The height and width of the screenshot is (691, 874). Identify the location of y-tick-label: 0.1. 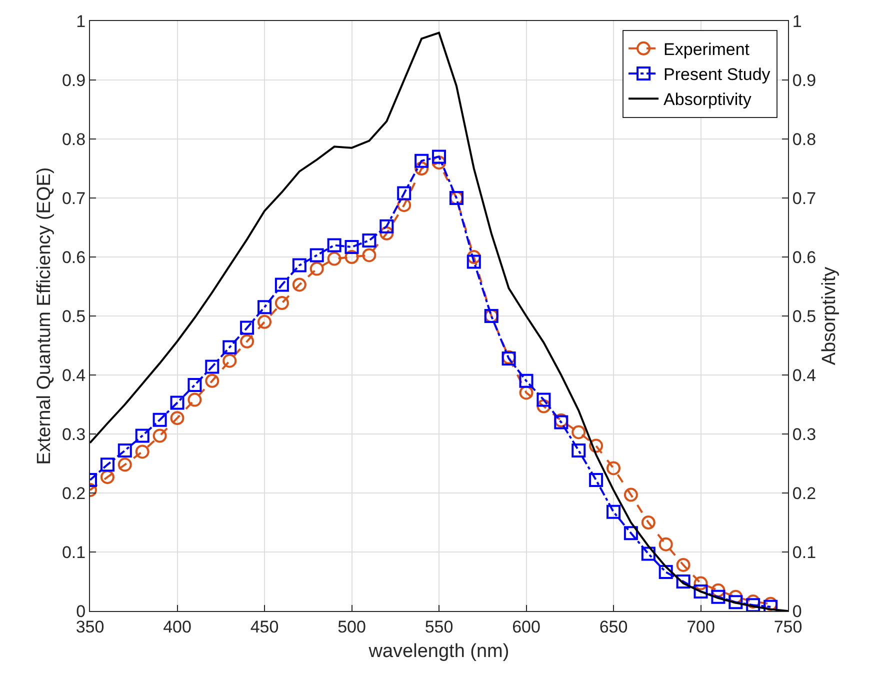
(74, 552).